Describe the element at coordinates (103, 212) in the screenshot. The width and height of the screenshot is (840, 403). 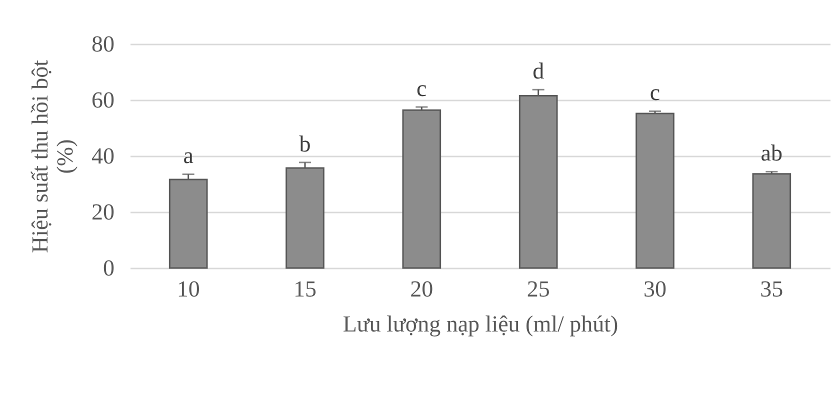
I see `y-tick-label: 20` at that location.